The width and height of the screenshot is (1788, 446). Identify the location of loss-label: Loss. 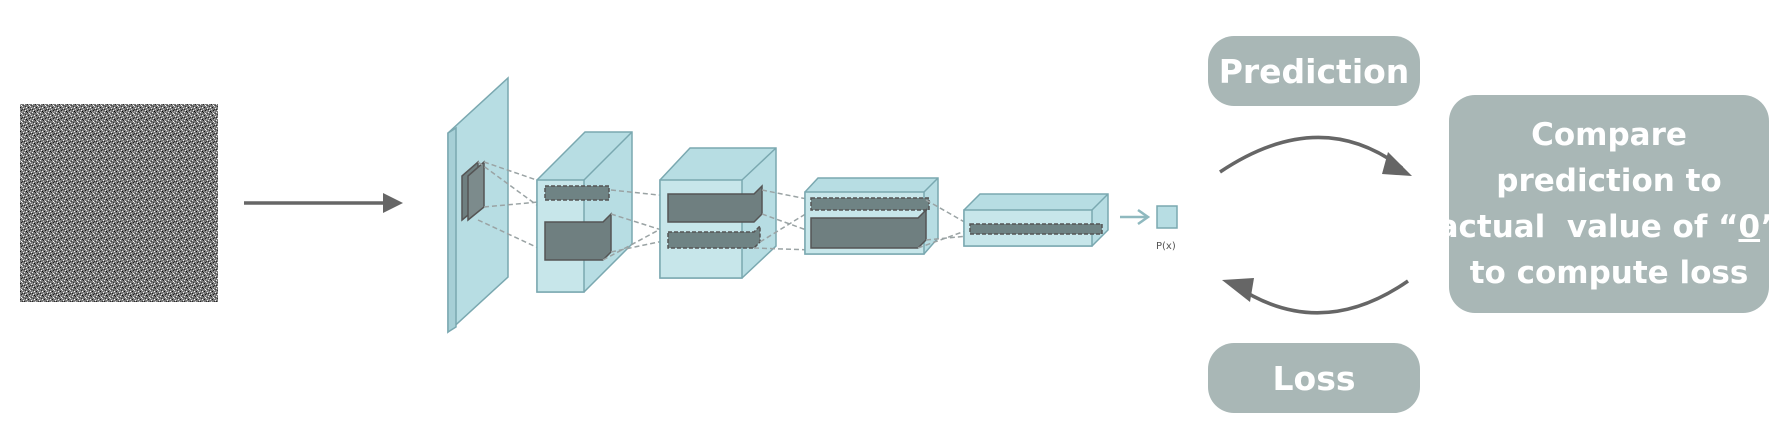
(1314, 378).